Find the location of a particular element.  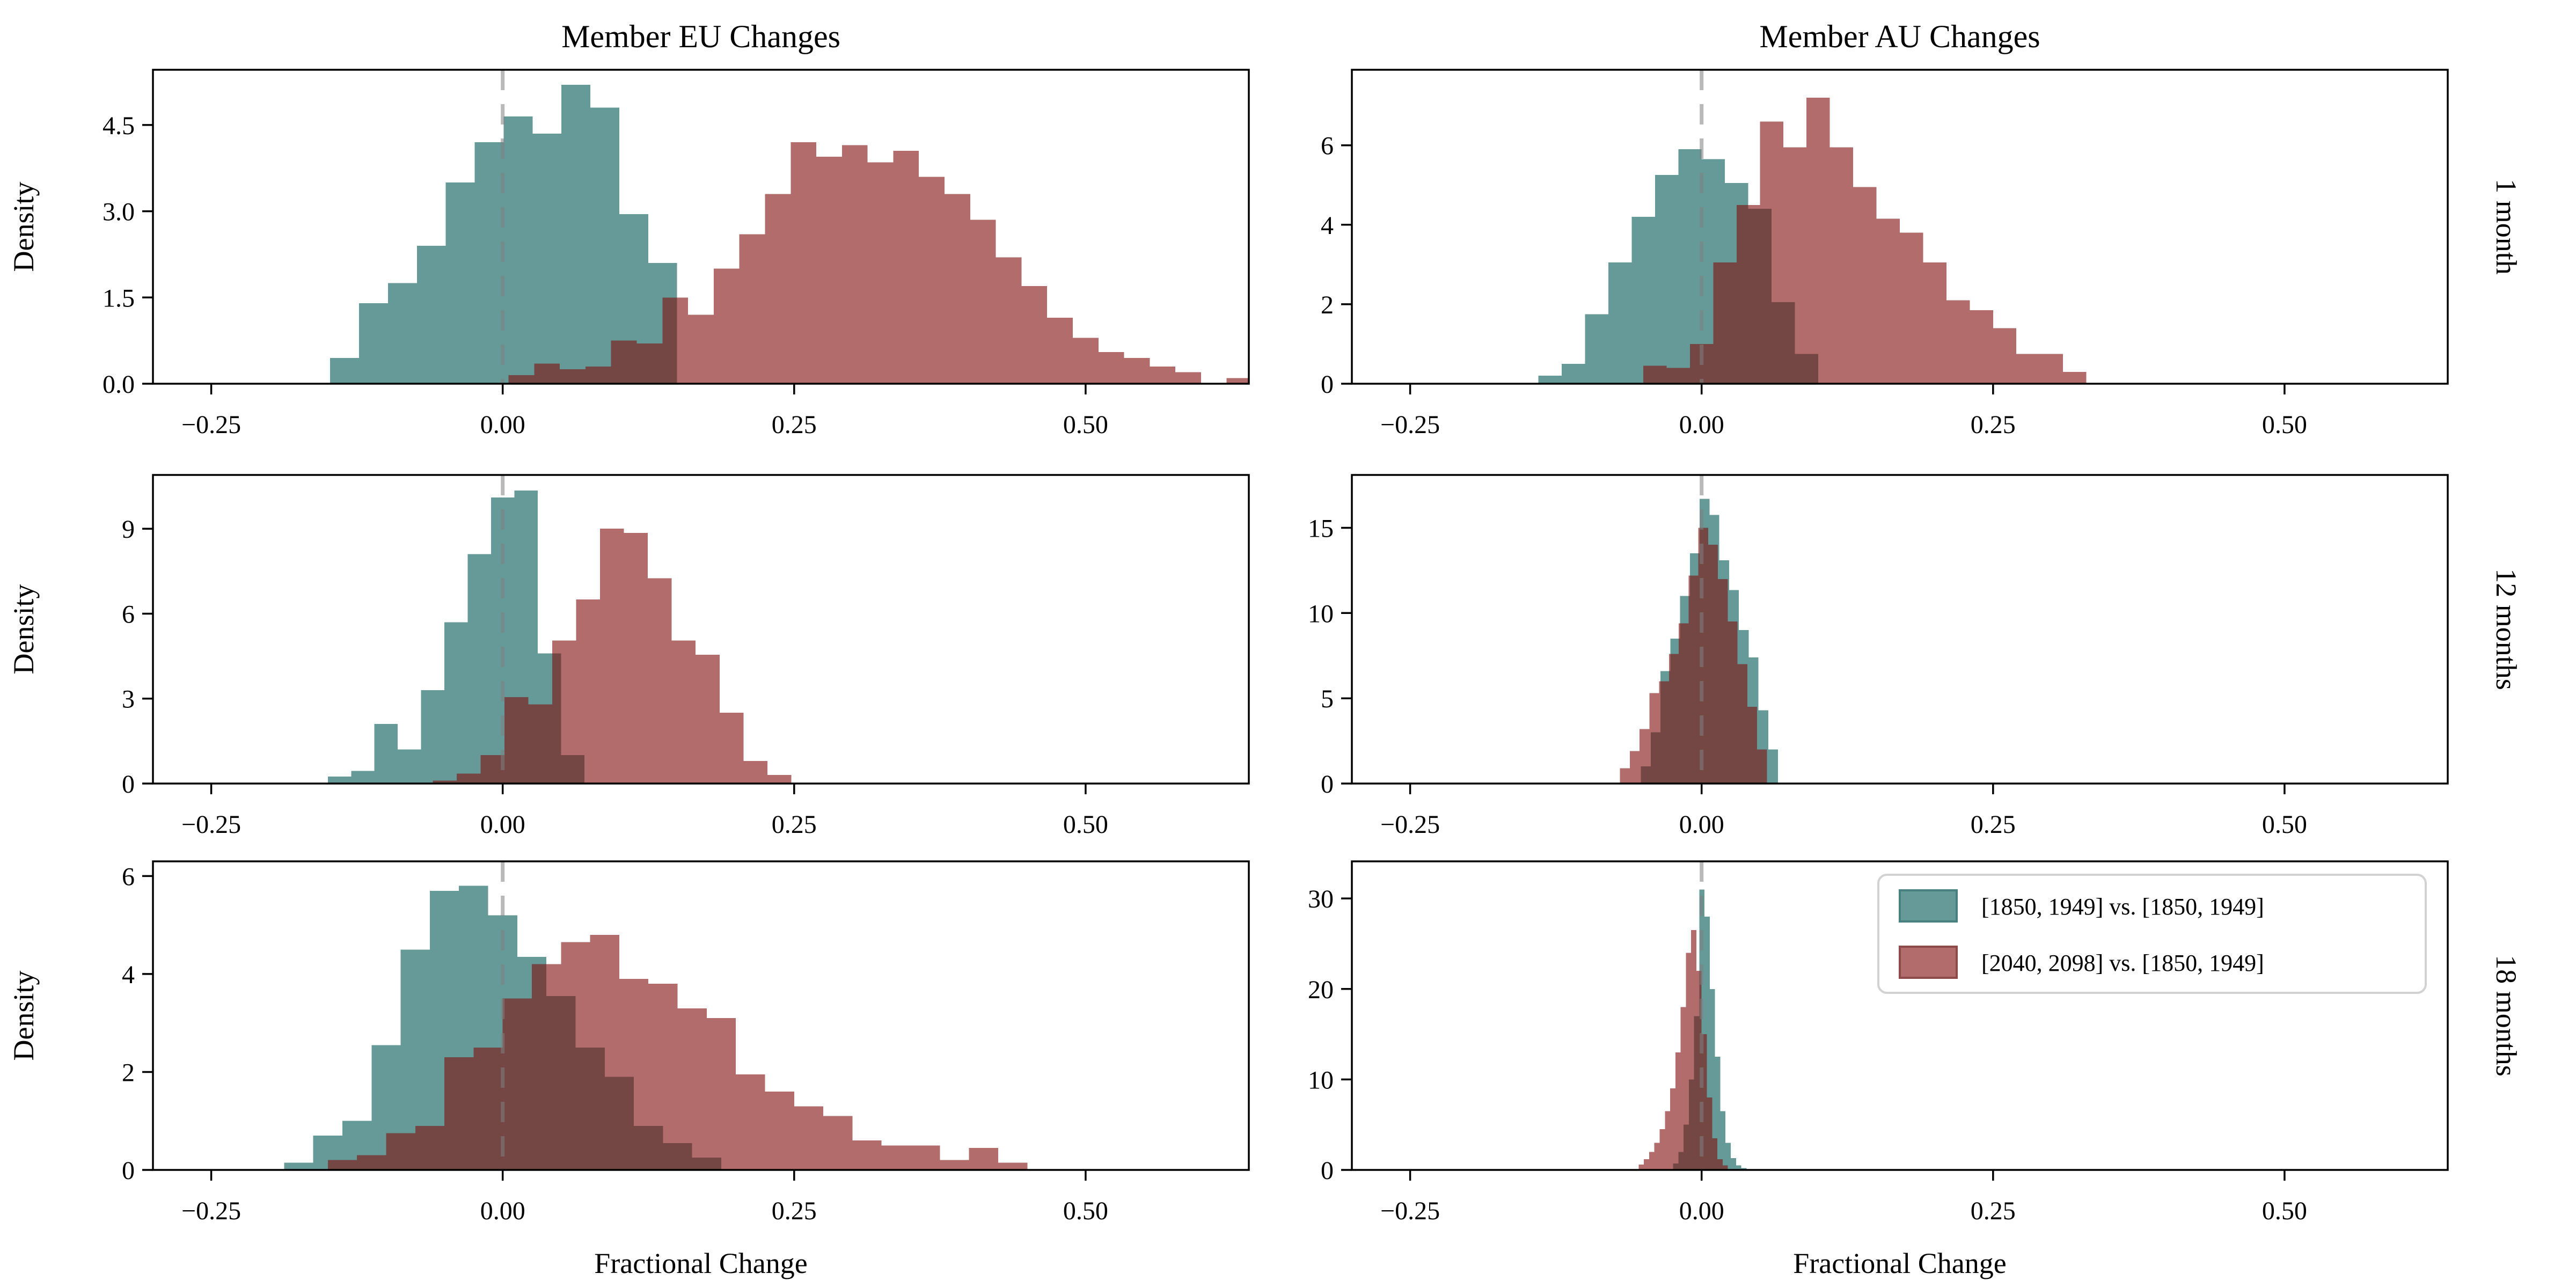

y-tick-label: 30 is located at coordinates (1321, 899).